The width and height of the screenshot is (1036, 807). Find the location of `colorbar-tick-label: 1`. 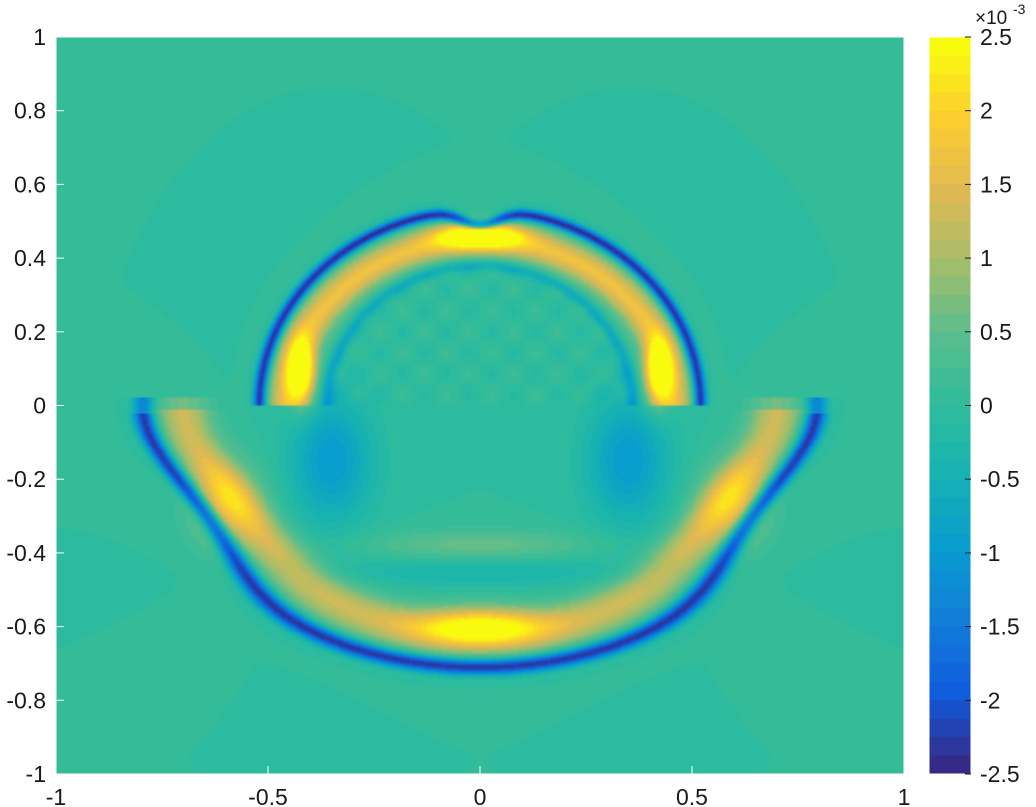

colorbar-tick-label: 1 is located at coordinates (986, 258).